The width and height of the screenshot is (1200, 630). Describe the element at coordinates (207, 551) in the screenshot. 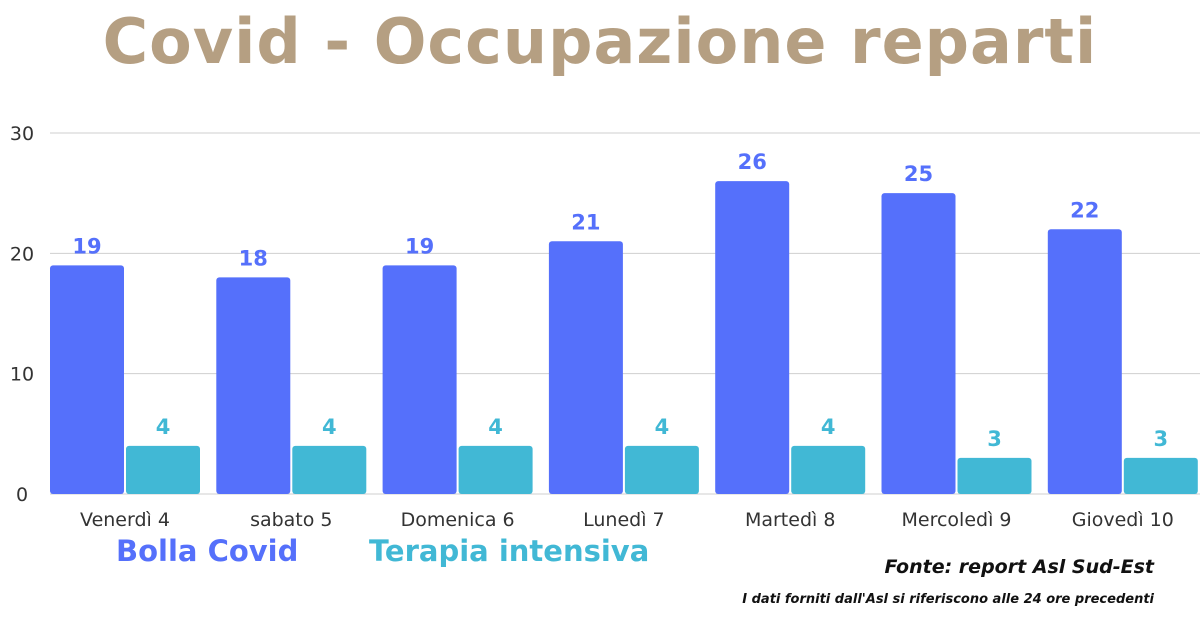

I see `legend-bolla-covid: Bolla Covid` at that location.